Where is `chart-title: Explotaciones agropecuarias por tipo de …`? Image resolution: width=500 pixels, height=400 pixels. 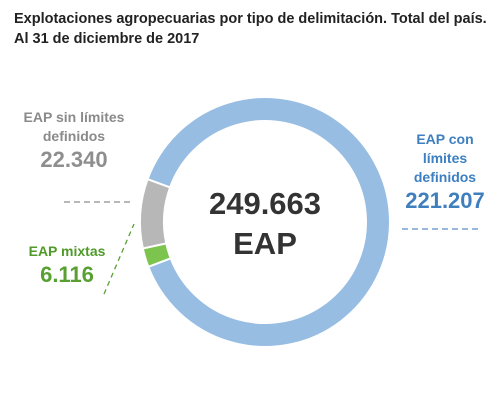 chart-title: Explotaciones agropecuarias por tipo de … is located at coordinates (254, 29).